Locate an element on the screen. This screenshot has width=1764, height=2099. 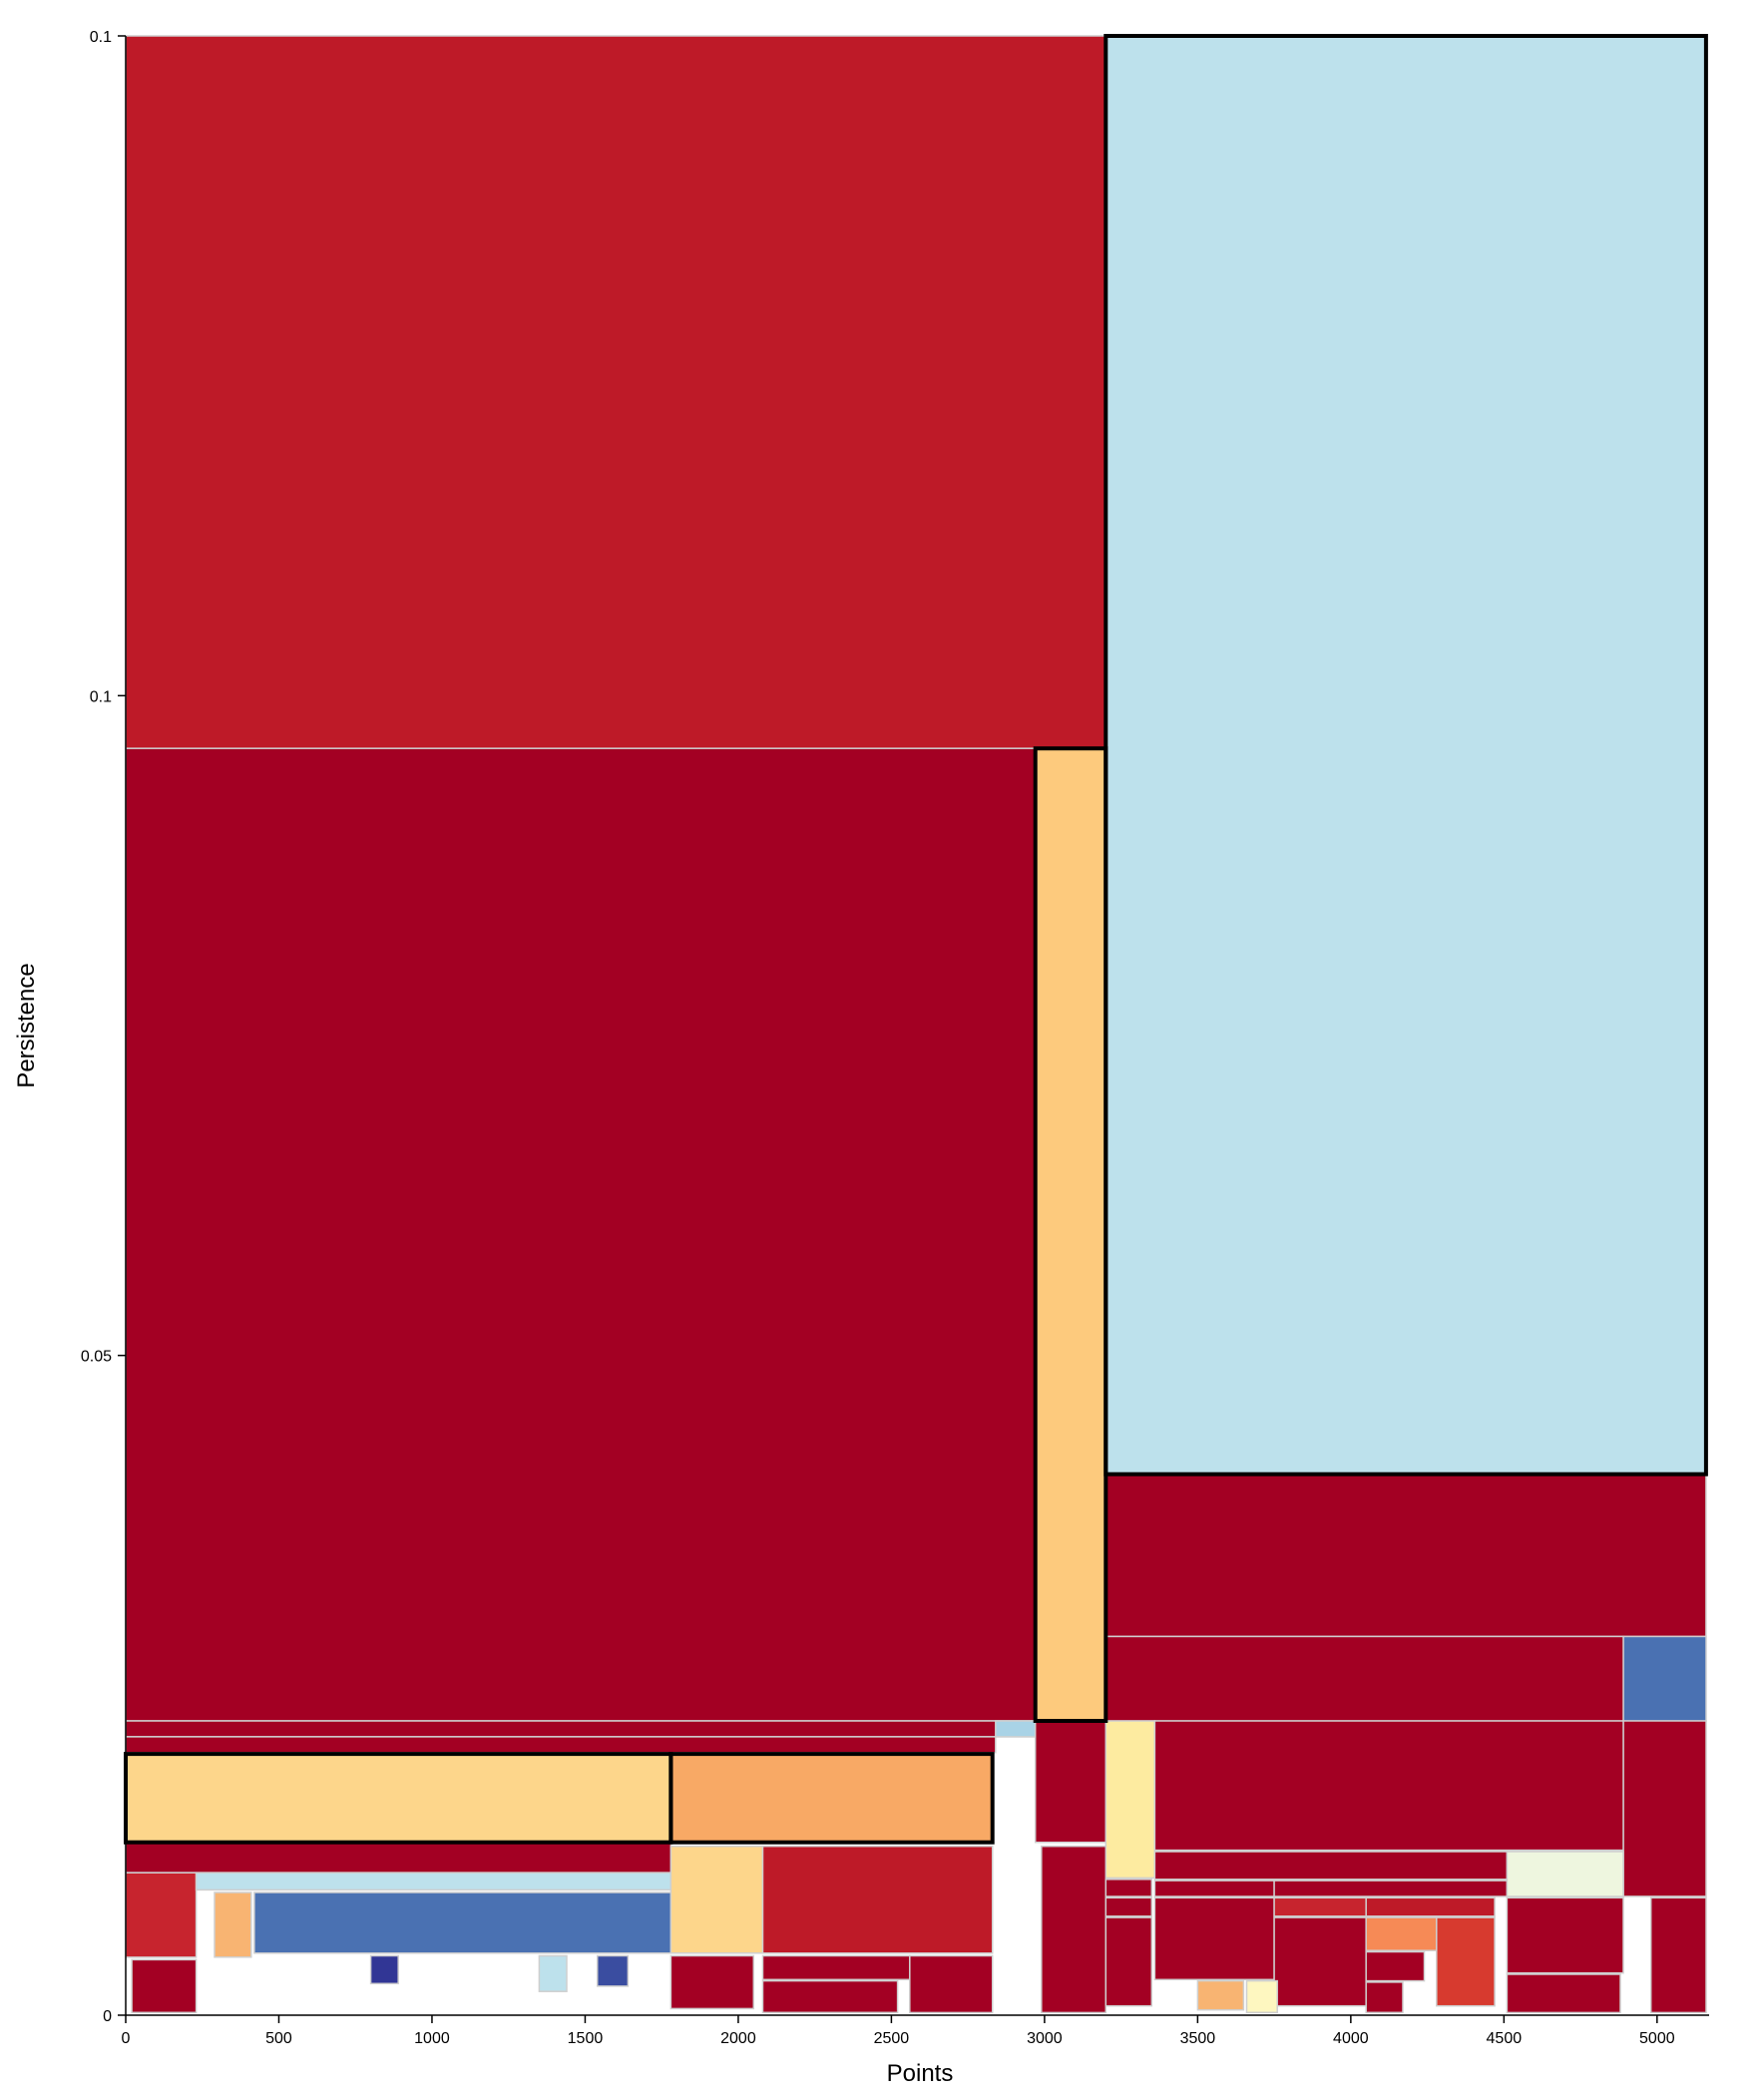
x-tick-label-6: 3000 is located at coordinates (1045, 2039).